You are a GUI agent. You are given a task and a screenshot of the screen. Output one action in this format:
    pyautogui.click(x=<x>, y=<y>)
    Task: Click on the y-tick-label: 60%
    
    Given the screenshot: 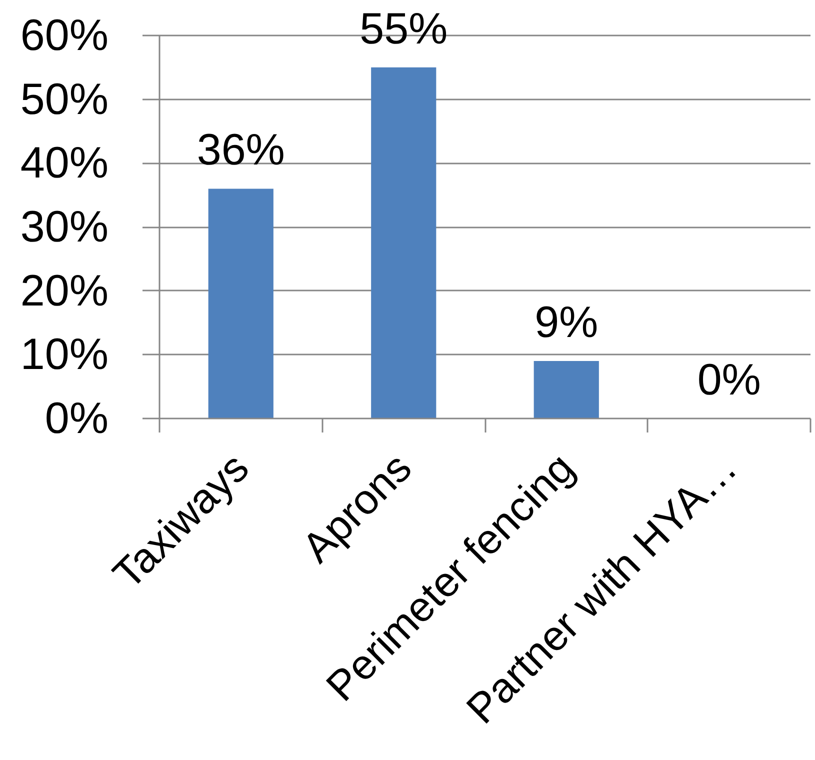 What is the action you would take?
    pyautogui.click(x=64, y=35)
    